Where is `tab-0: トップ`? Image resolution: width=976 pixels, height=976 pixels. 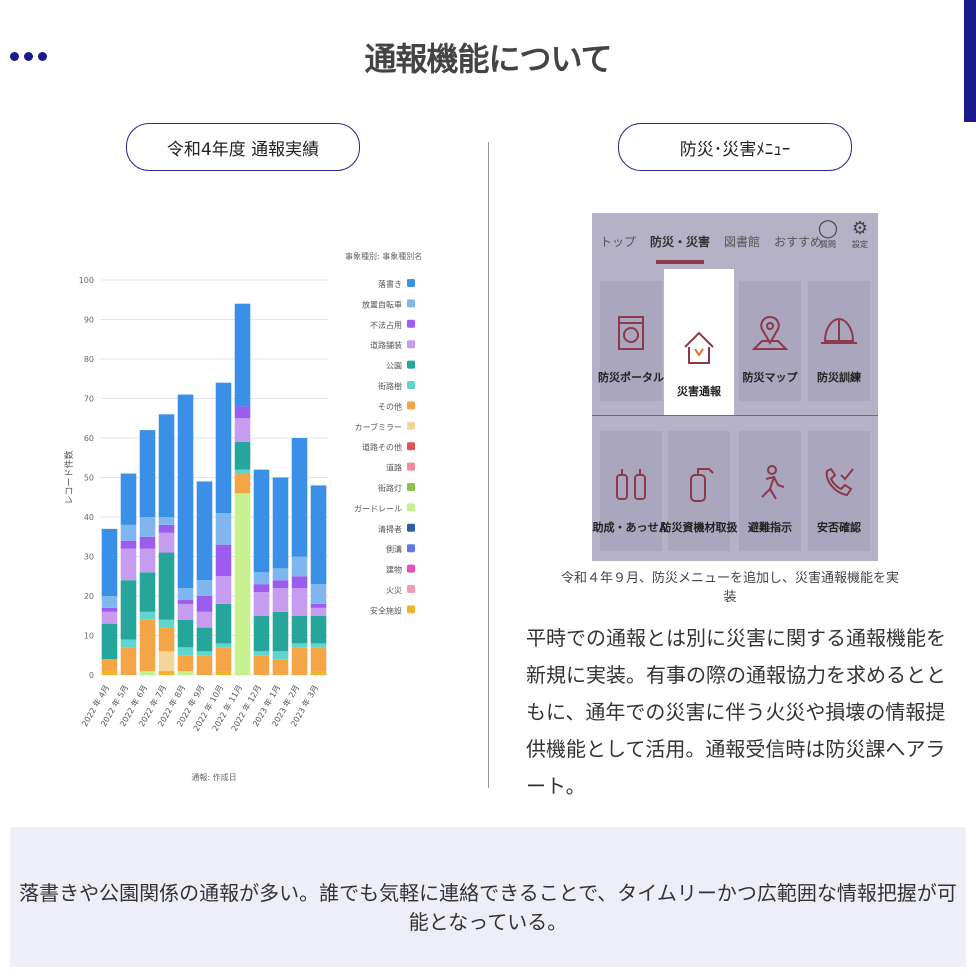 tab-0: トップ is located at coordinates (618, 241).